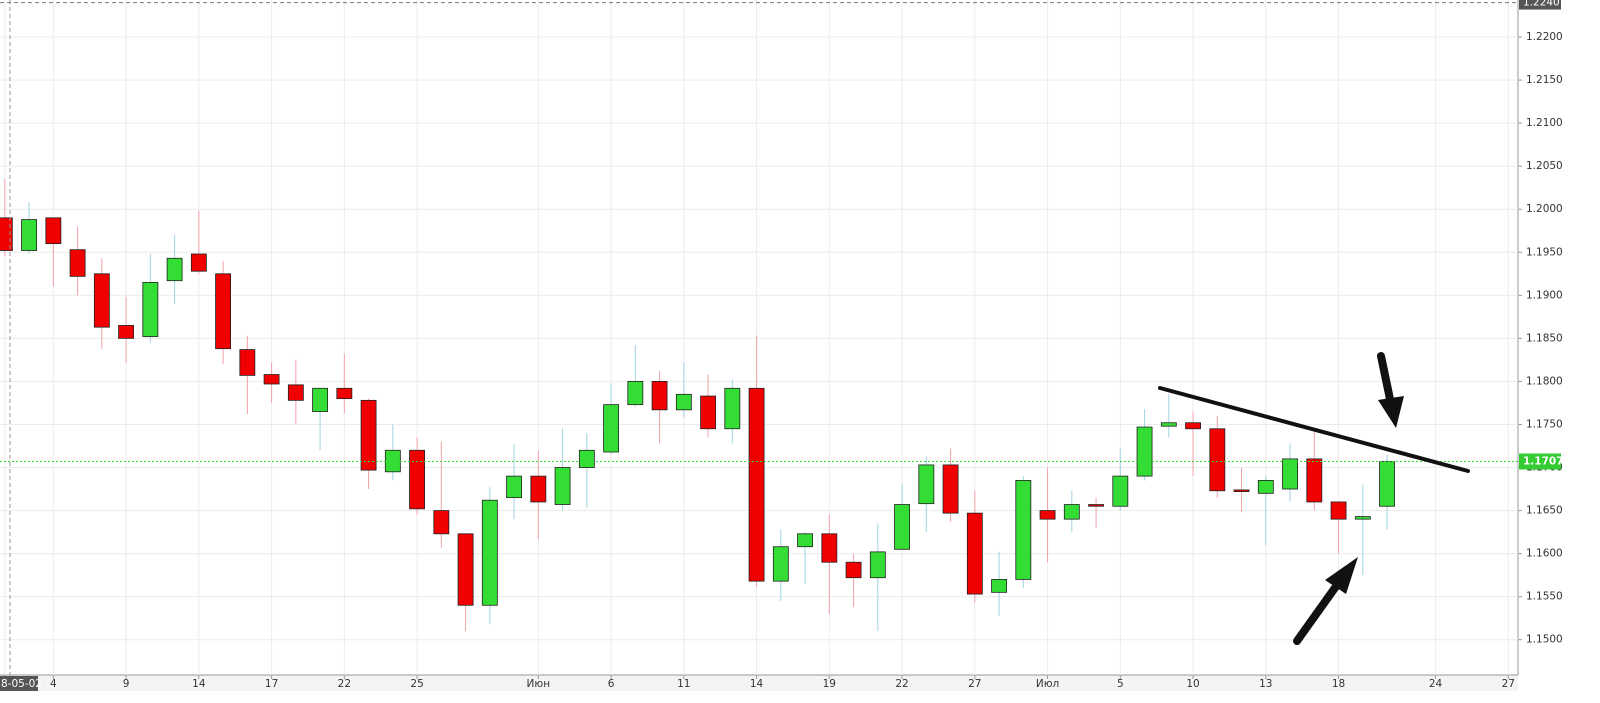 The height and width of the screenshot is (703, 1600). What do you see at coordinates (1544, 381) in the screenshot?
I see `y-tick-label: 1.1800` at bounding box center [1544, 381].